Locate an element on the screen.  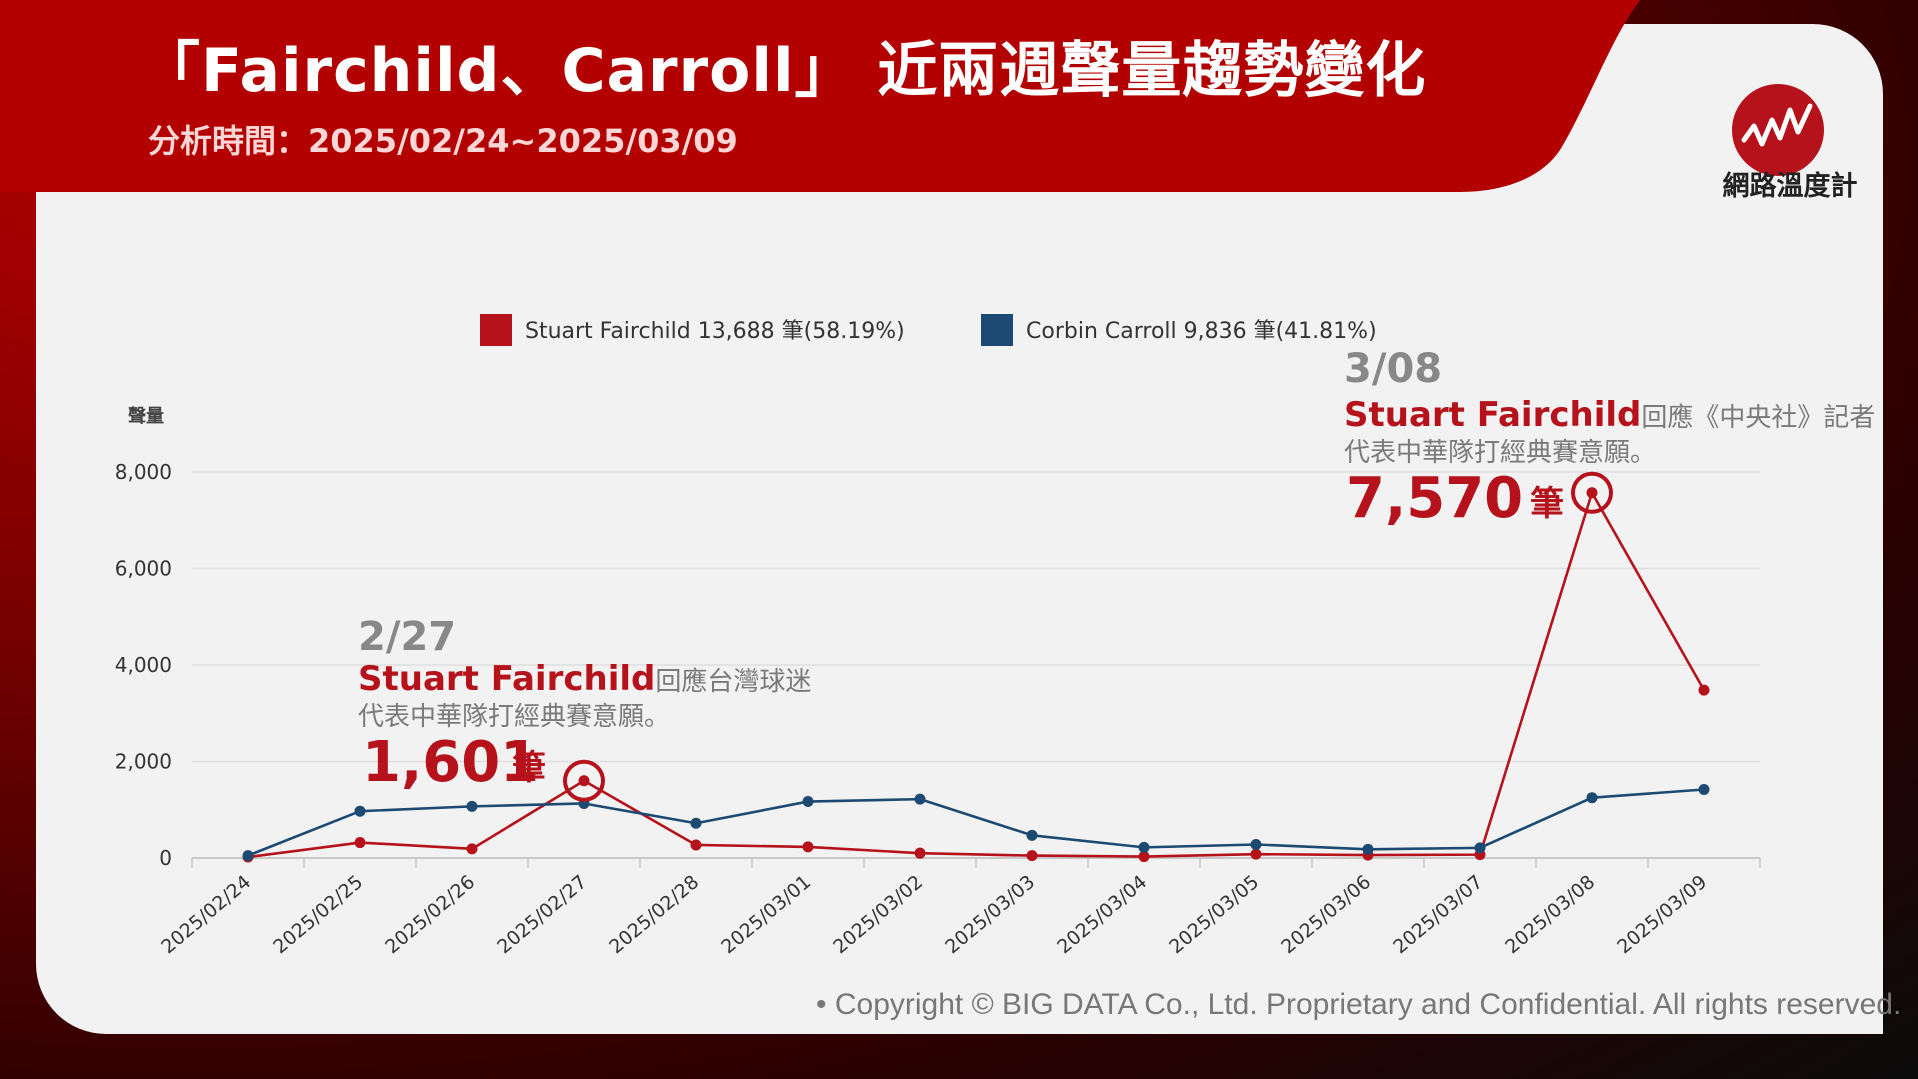
series-line is located at coordinates (976, 822).